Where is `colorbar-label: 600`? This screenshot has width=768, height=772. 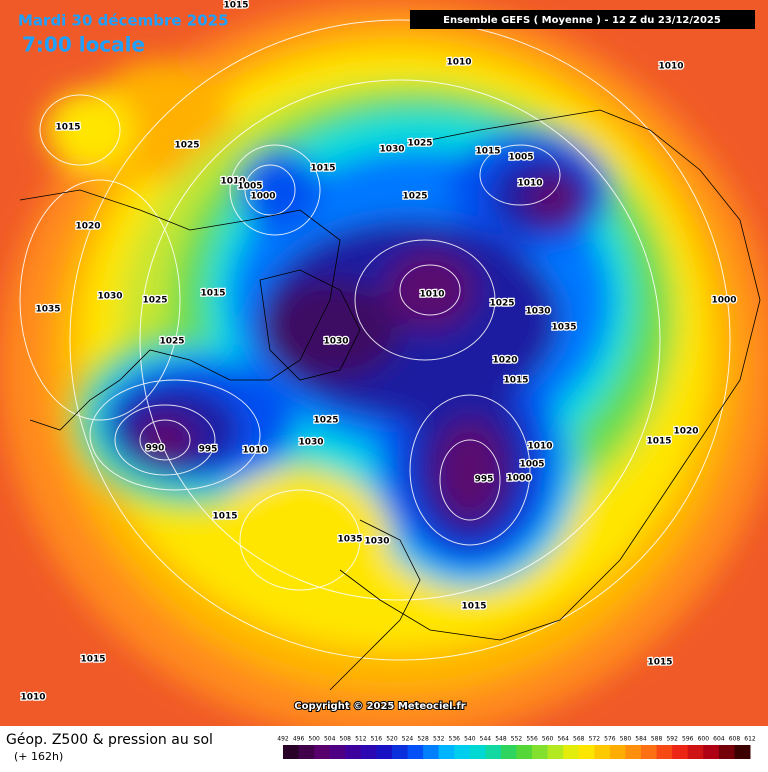 colorbar-label: 600 is located at coordinates (704, 739).